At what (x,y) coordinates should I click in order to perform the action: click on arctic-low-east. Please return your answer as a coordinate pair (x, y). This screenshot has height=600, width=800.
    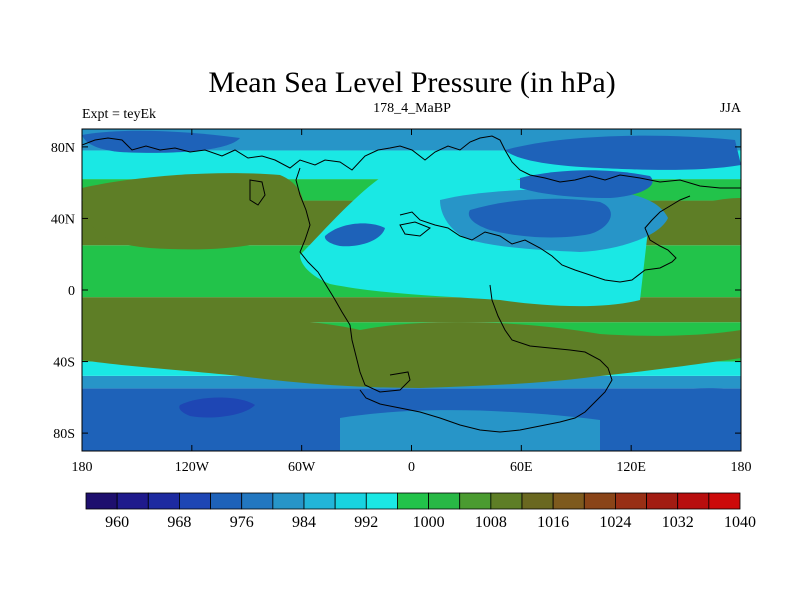
    Looking at the image, I should click on (623, 152).